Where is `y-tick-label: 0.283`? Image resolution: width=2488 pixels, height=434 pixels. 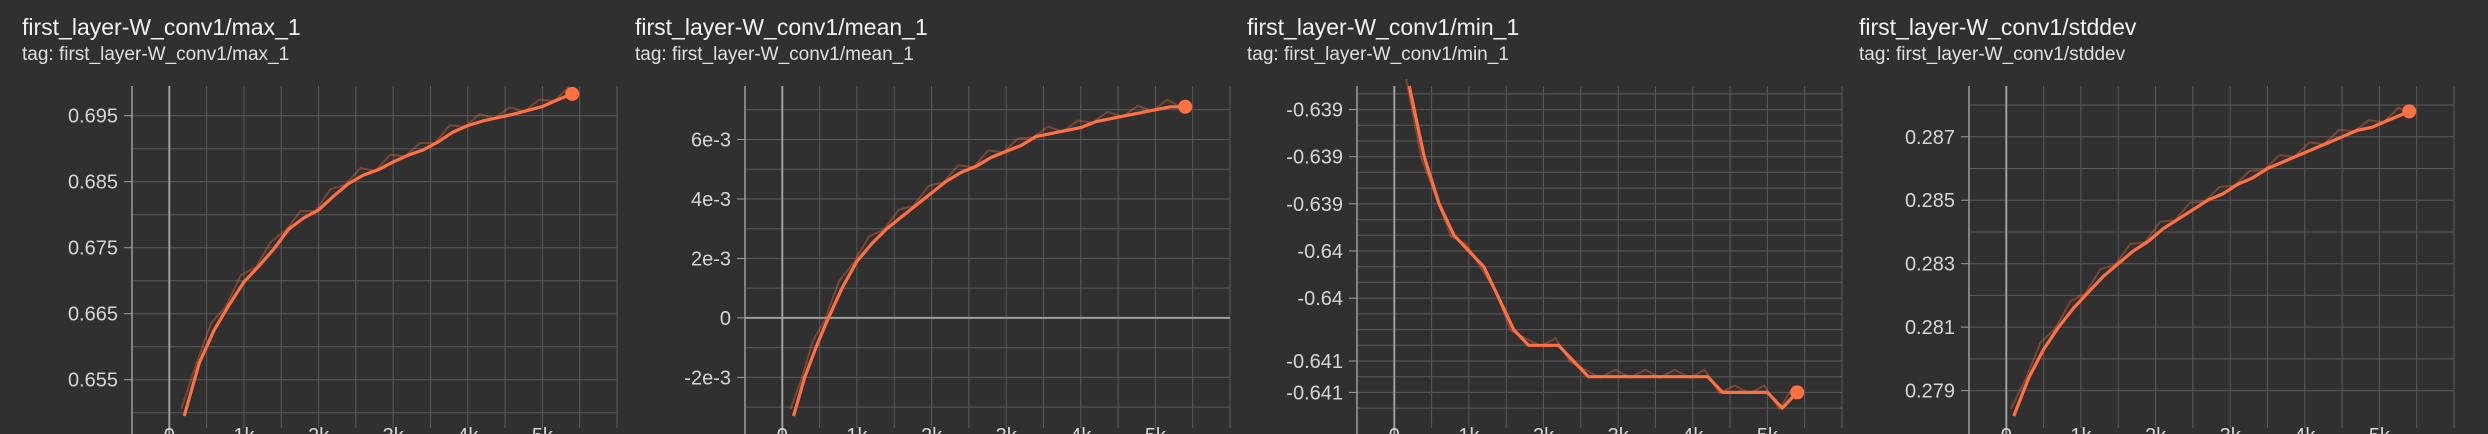 y-tick-label: 0.283 is located at coordinates (1930, 265).